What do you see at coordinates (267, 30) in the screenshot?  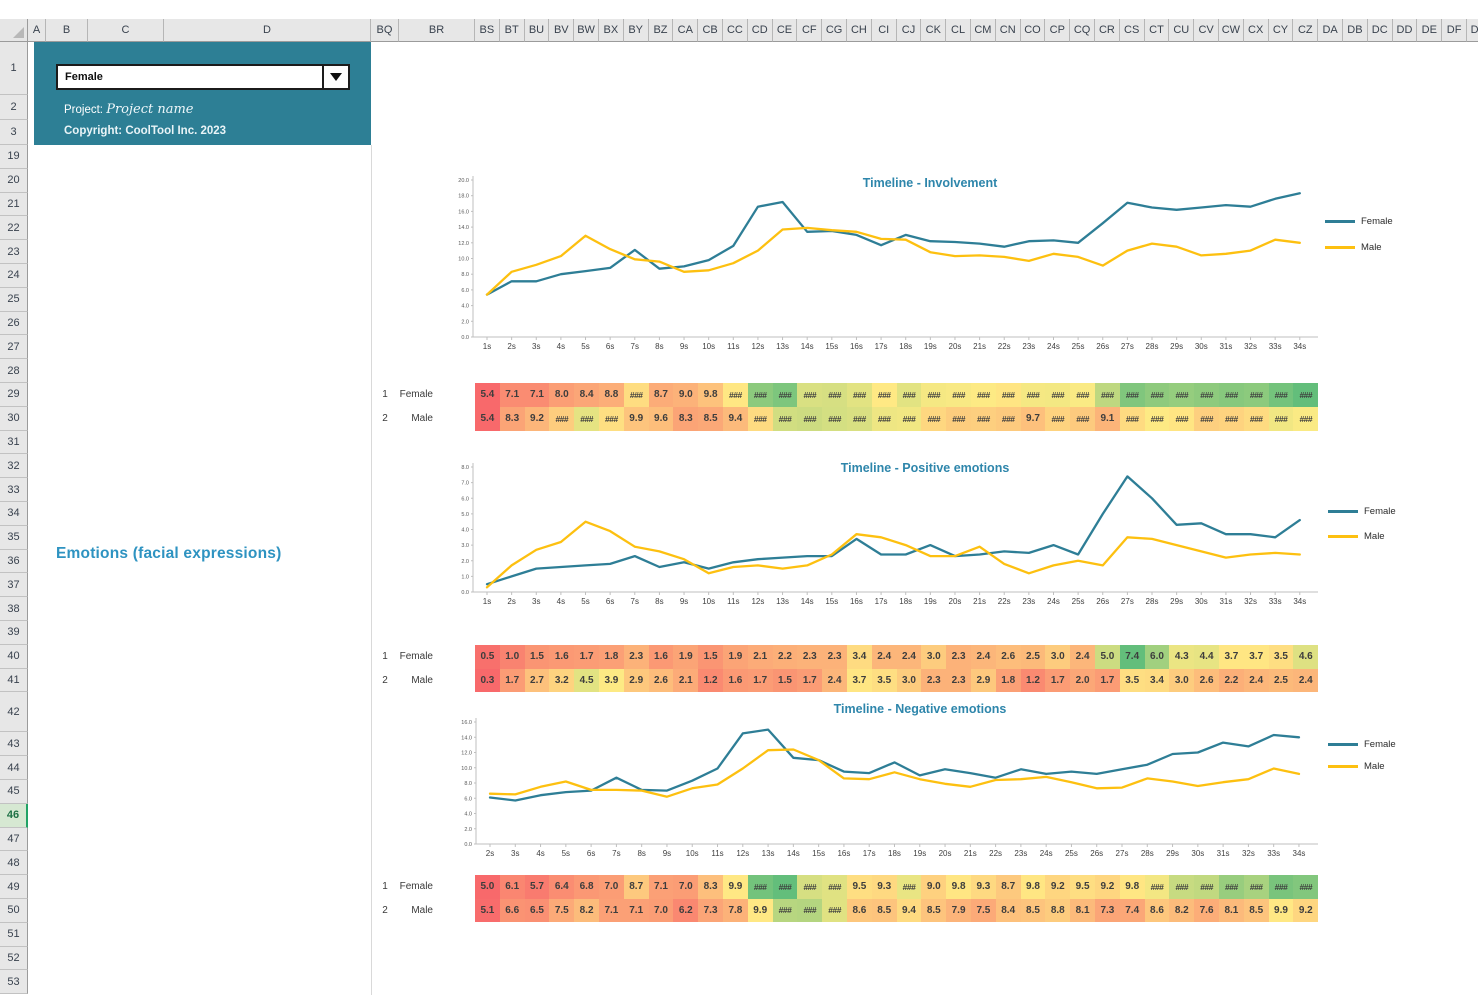 I see `col-header-D: D` at bounding box center [267, 30].